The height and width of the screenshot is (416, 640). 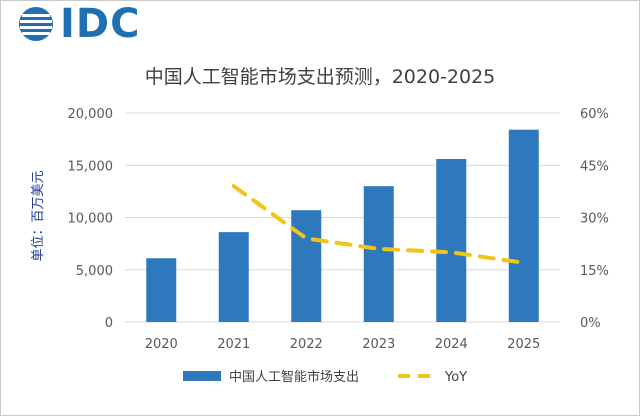 What do you see at coordinates (36, 24) in the screenshot?
I see `globe-icon` at bounding box center [36, 24].